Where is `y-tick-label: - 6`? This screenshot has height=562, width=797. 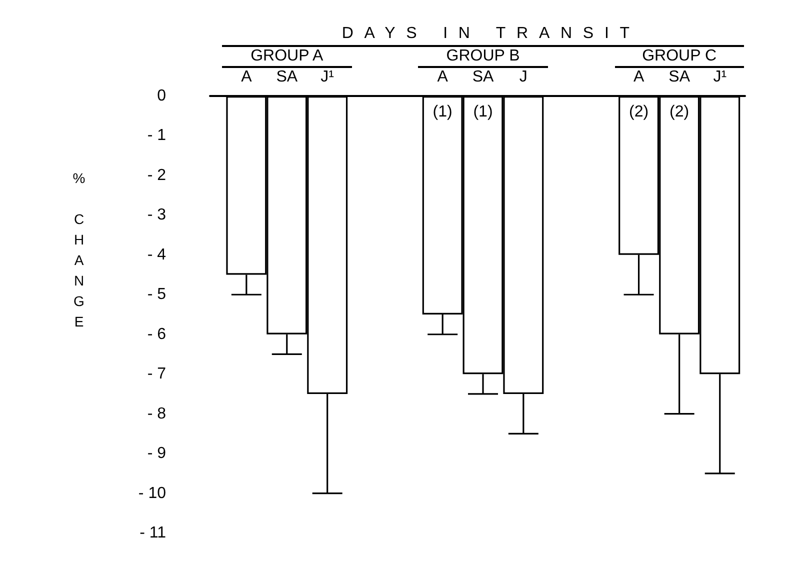
y-tick-label: - 6 is located at coordinates (156, 334).